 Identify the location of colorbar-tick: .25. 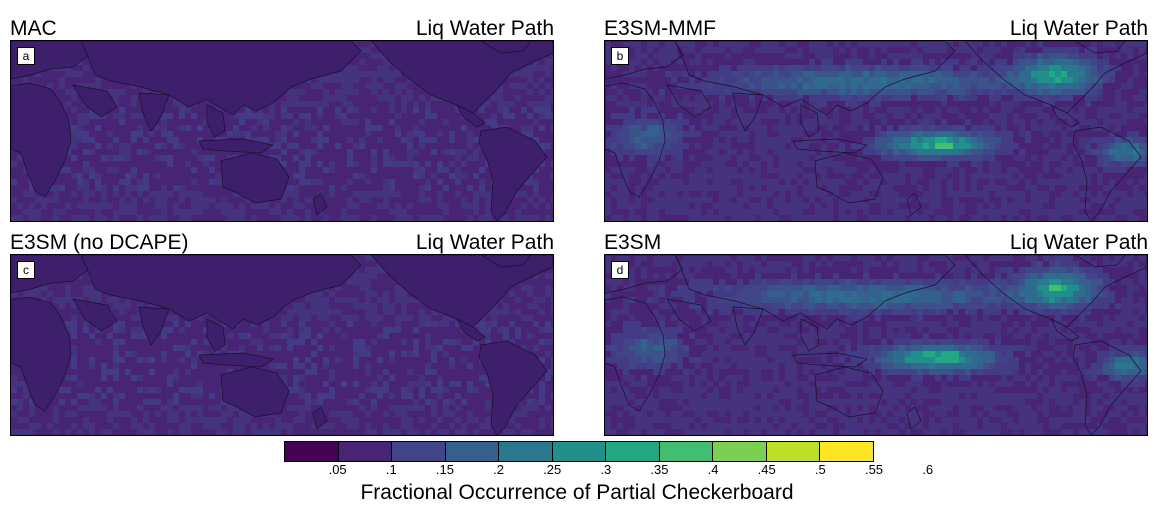
(552, 469).